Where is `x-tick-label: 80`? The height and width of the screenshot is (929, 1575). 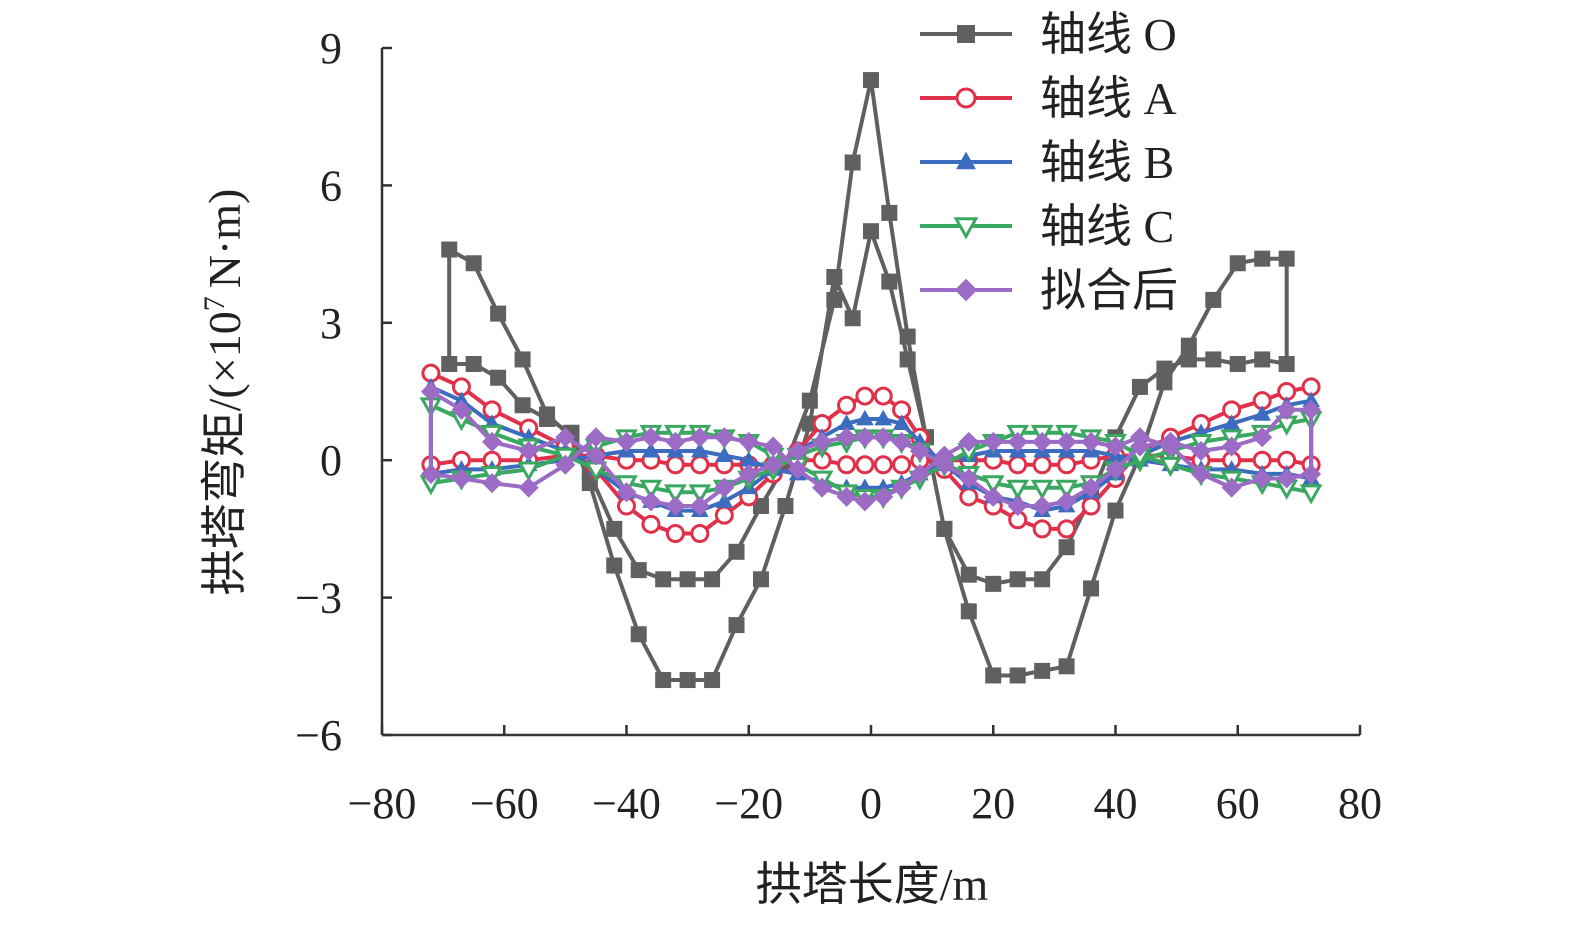 x-tick-label: 80 is located at coordinates (1360, 803).